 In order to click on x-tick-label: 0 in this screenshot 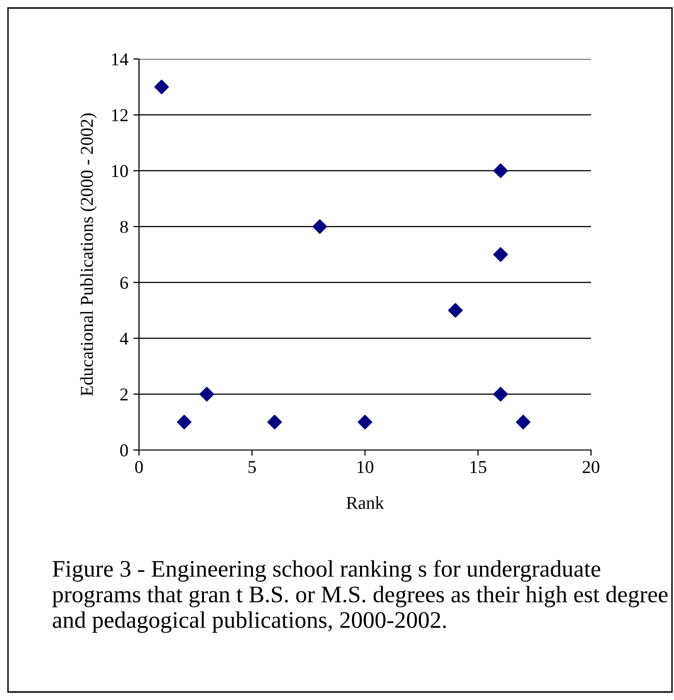, I will do `click(139, 467)`.